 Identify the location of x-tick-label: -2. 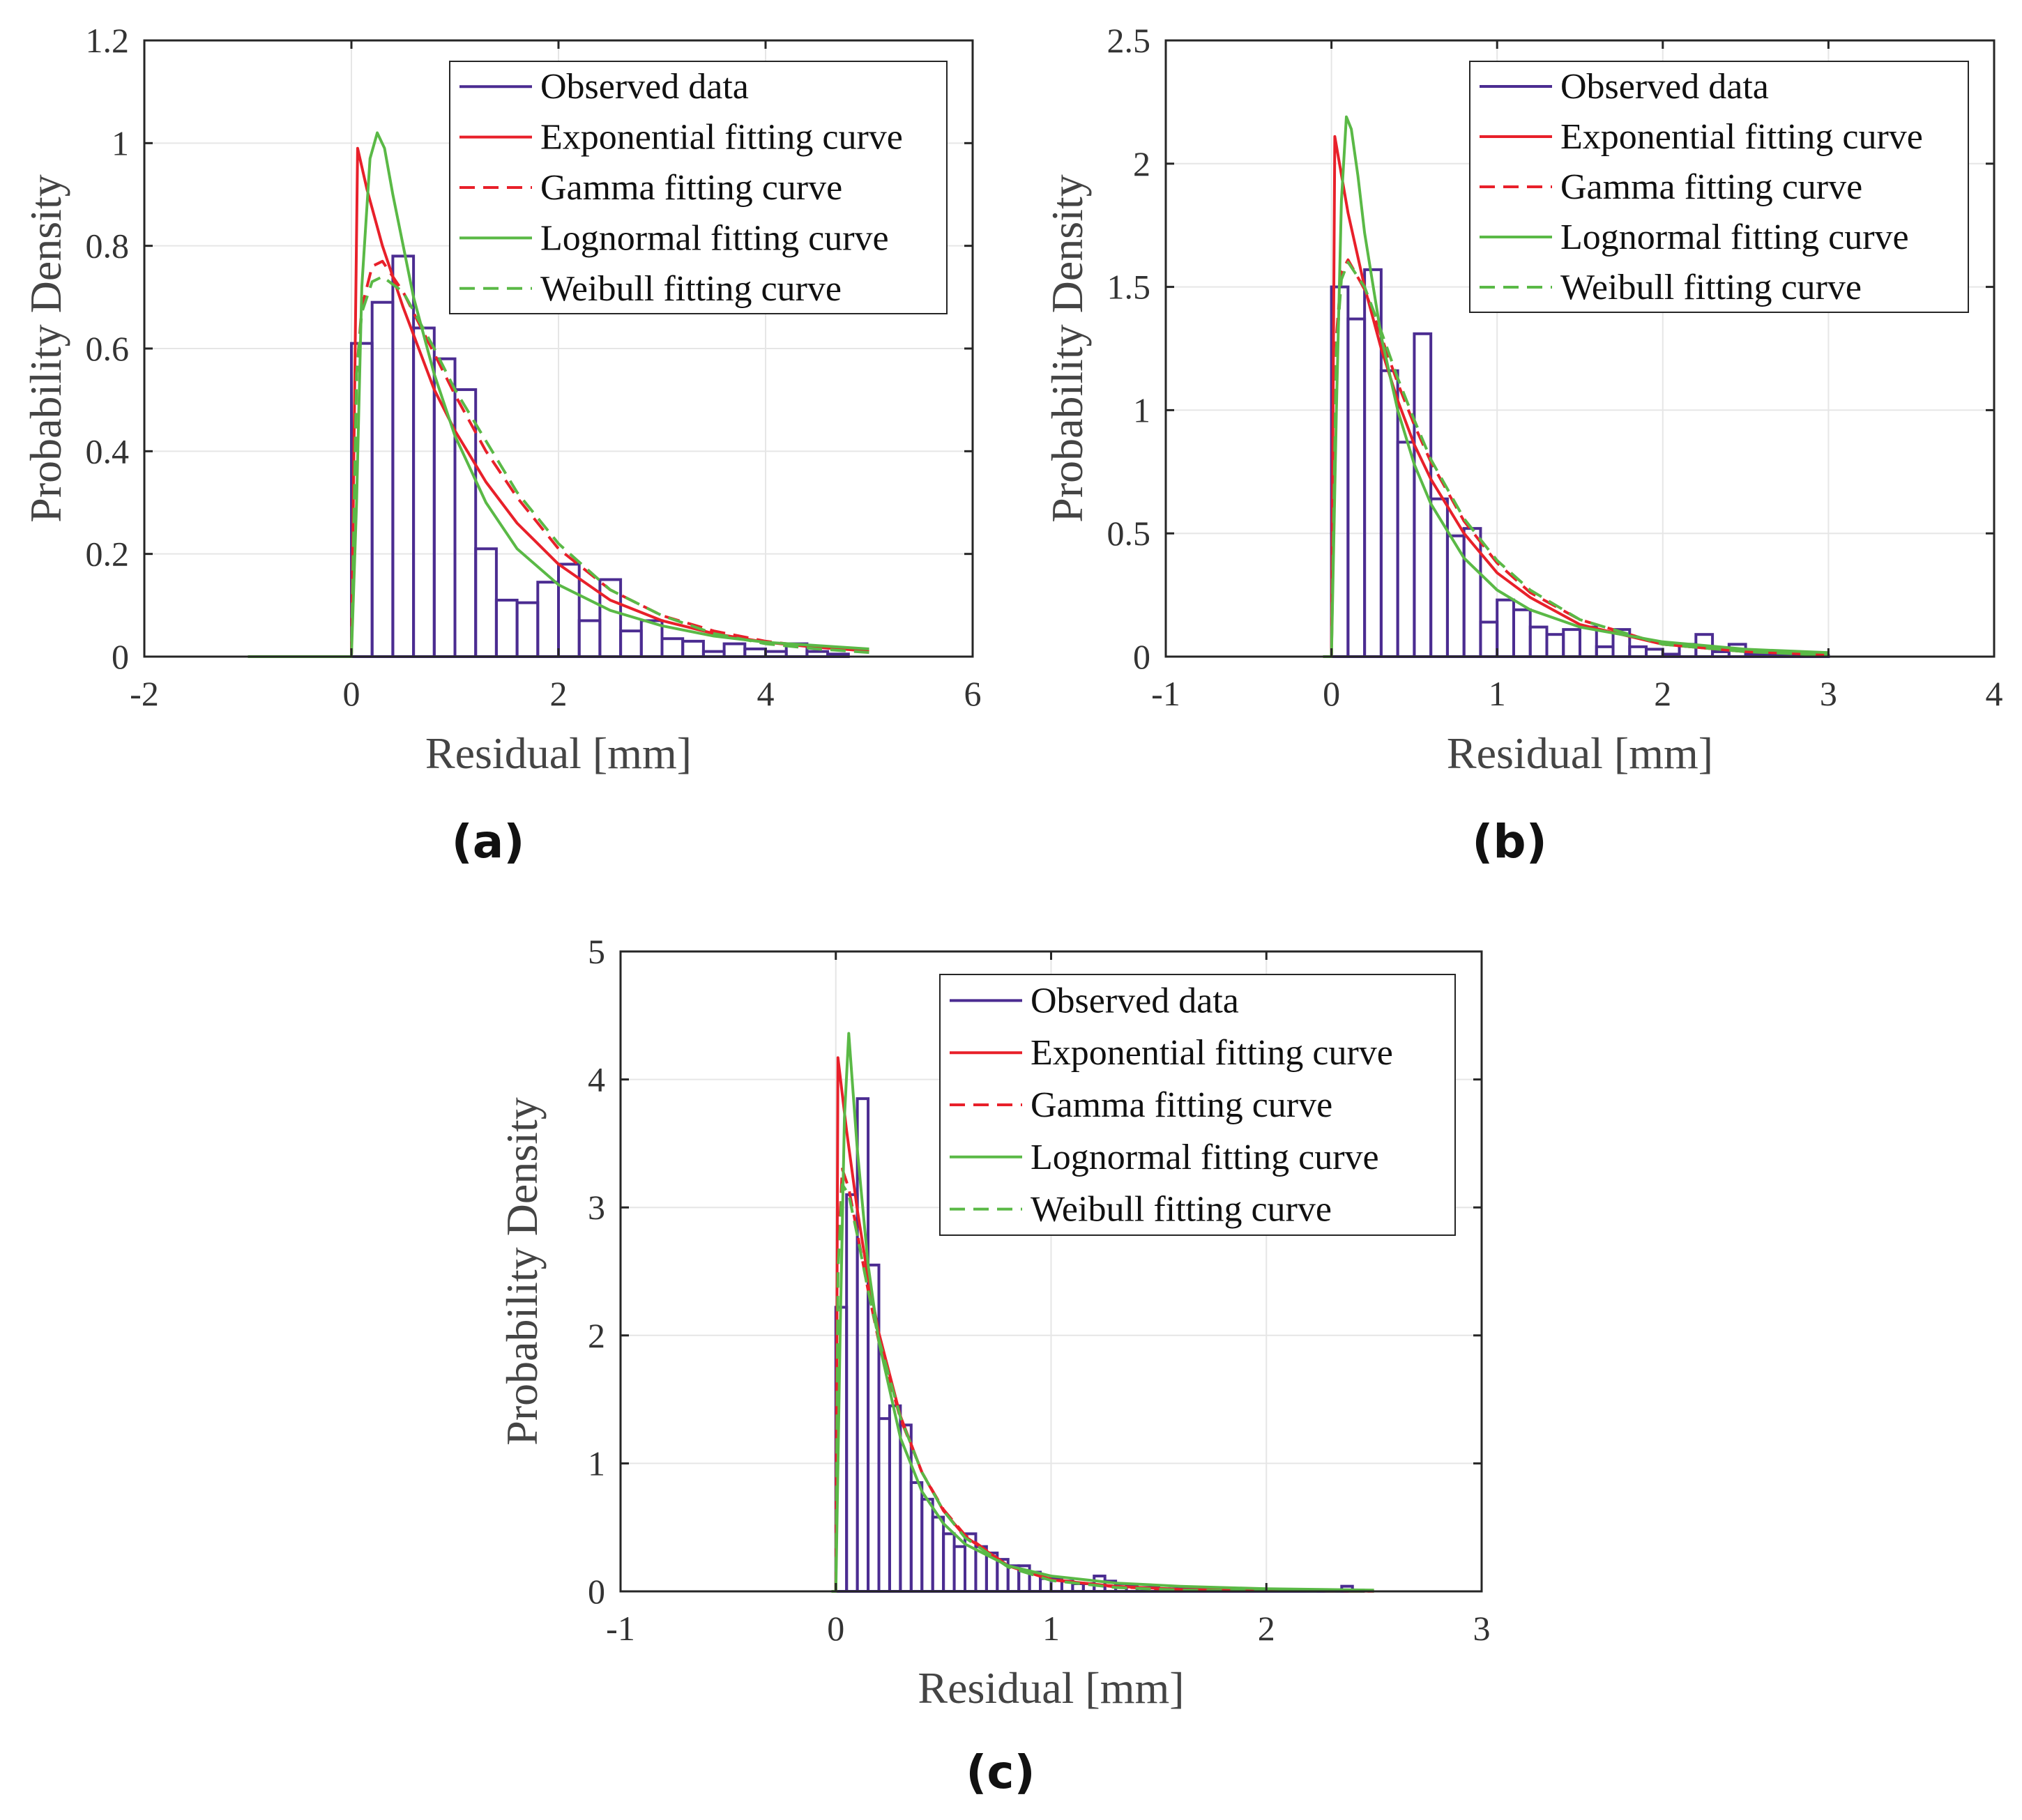
(144, 693).